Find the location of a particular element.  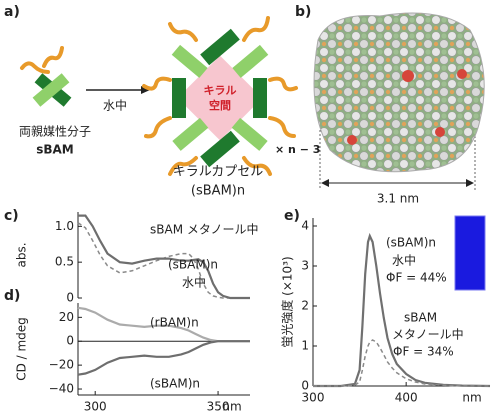

product-label: (sBAM)n is located at coordinates (218, 191).